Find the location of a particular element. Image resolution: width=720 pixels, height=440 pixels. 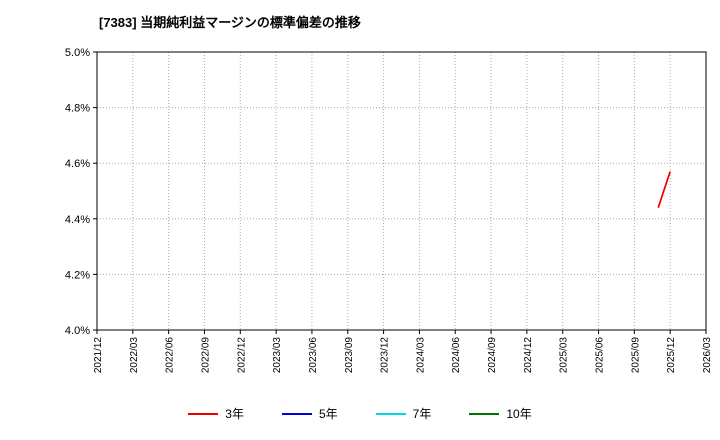

legend-label: 10年 is located at coordinates (519, 414).